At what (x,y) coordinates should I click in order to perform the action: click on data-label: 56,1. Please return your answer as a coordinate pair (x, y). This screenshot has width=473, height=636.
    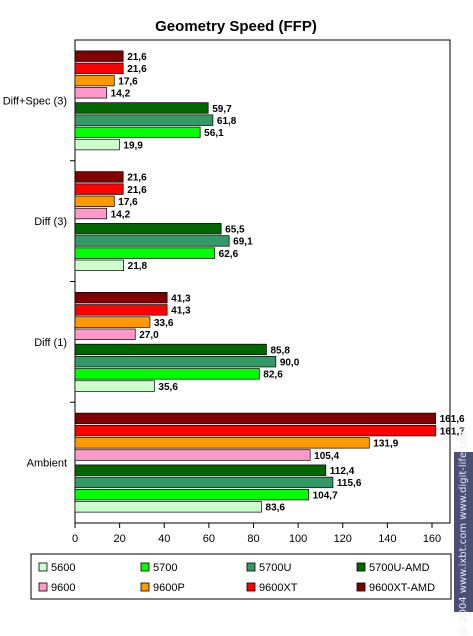
    Looking at the image, I should click on (214, 133).